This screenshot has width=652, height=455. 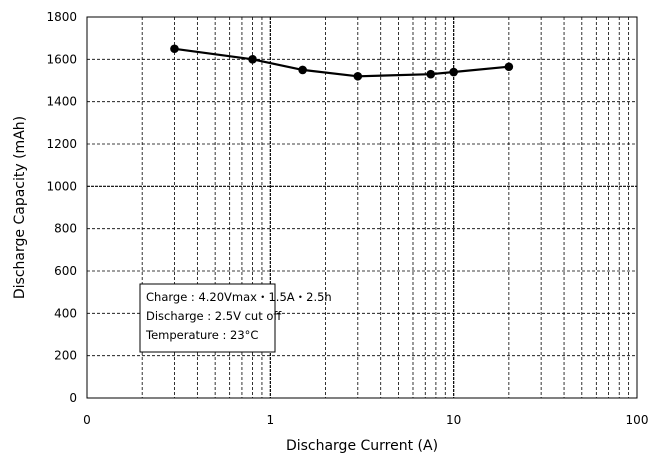 What do you see at coordinates (73, 398) in the screenshot?
I see `y-tick-label: 0` at bounding box center [73, 398].